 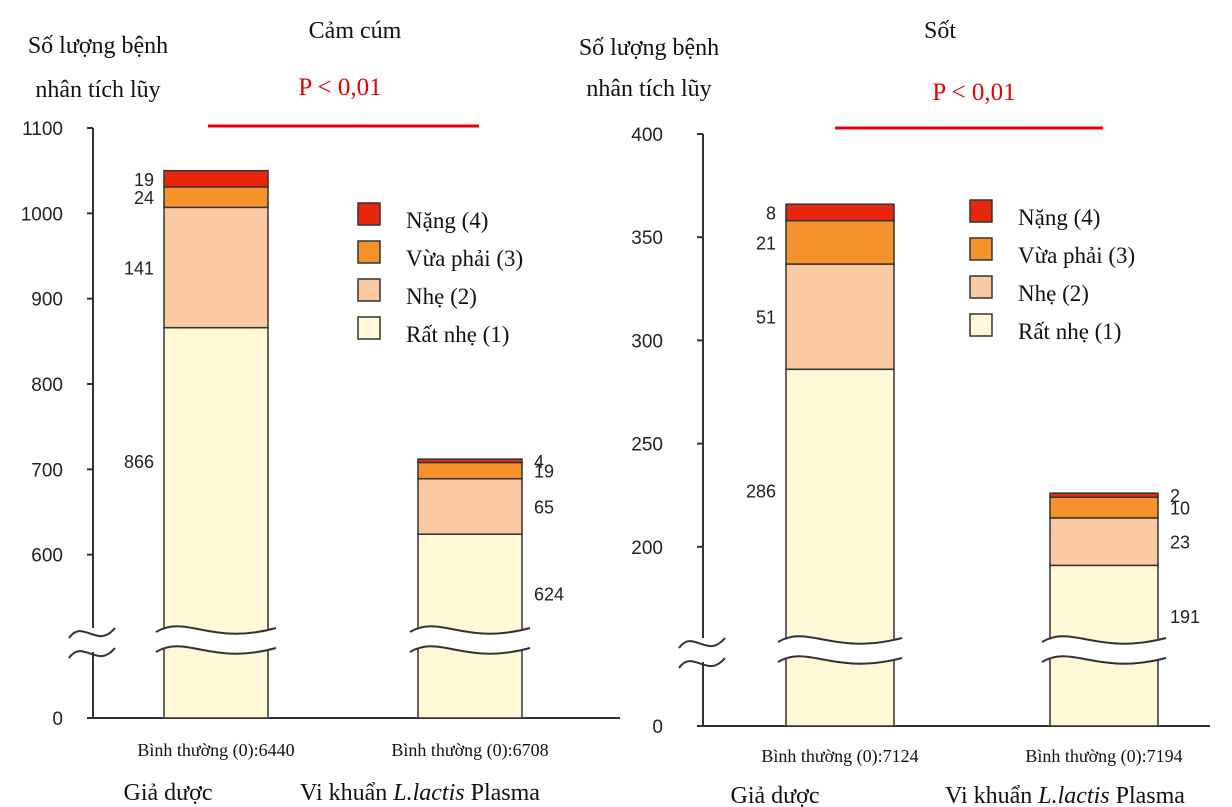 What do you see at coordinates (839, 756) in the screenshot?
I see `normal-count-label: Bình thường (0):7124` at bounding box center [839, 756].